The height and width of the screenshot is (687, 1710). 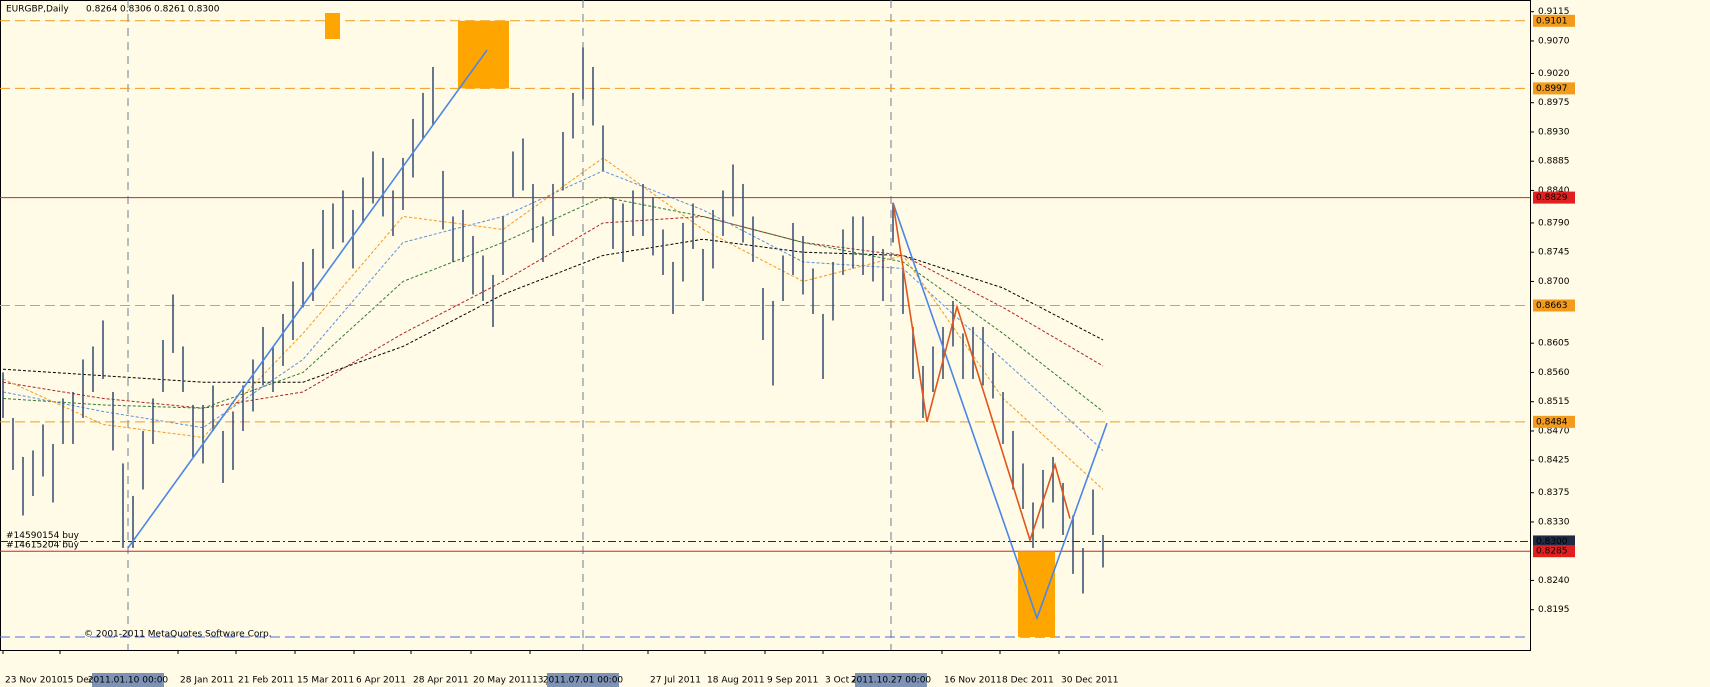 What do you see at coordinates (178, 635) in the screenshot?
I see `copyright: © 2001-2011 MetaQuotes Software Corp.` at bounding box center [178, 635].